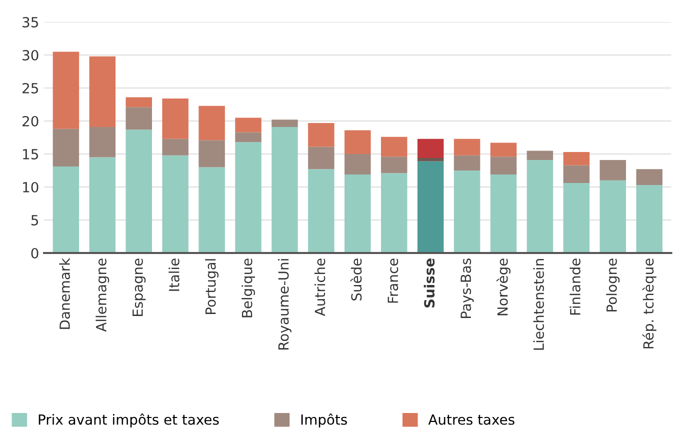 The width and height of the screenshot is (678, 440). What do you see at coordinates (30, 55) in the screenshot?
I see `y-tick-label: 30` at bounding box center [30, 55].